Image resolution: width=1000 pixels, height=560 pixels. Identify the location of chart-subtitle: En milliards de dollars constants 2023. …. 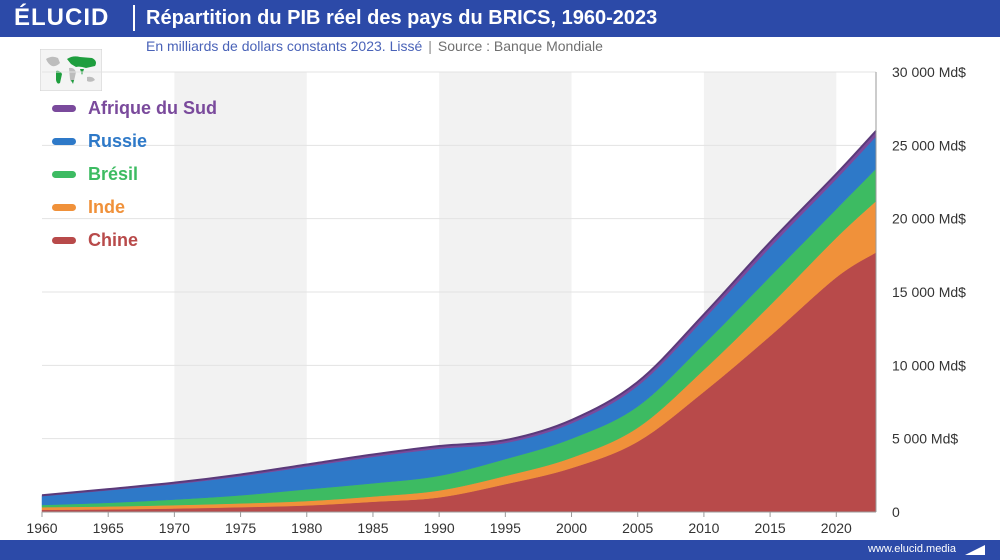
(374, 46).